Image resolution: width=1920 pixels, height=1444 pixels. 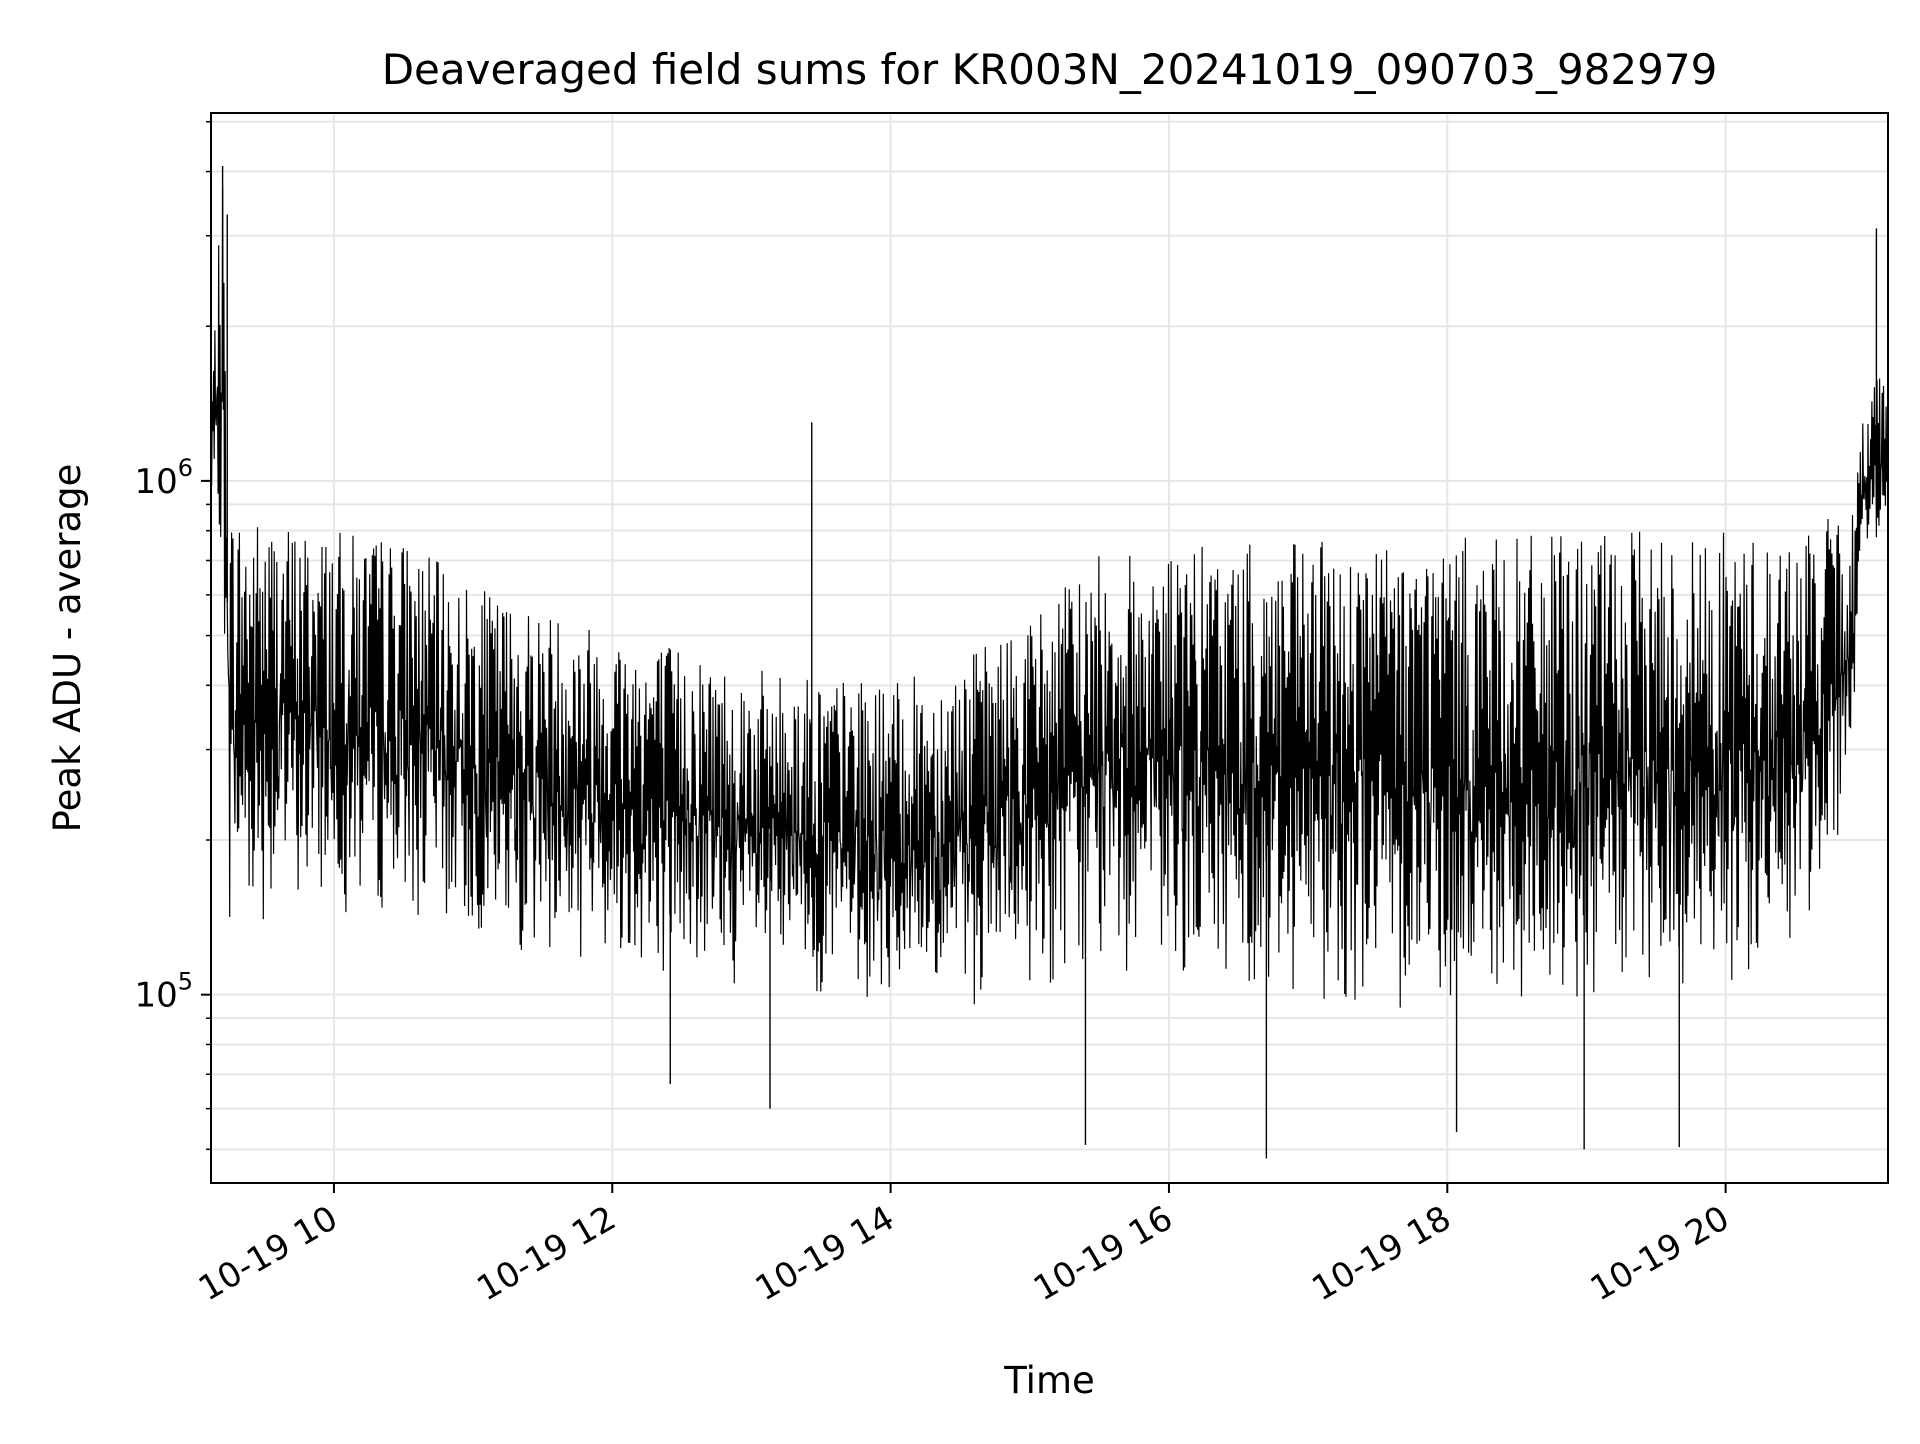 What do you see at coordinates (185, 468) in the screenshot?
I see `y-tick-label-exponent: 6` at bounding box center [185, 468].